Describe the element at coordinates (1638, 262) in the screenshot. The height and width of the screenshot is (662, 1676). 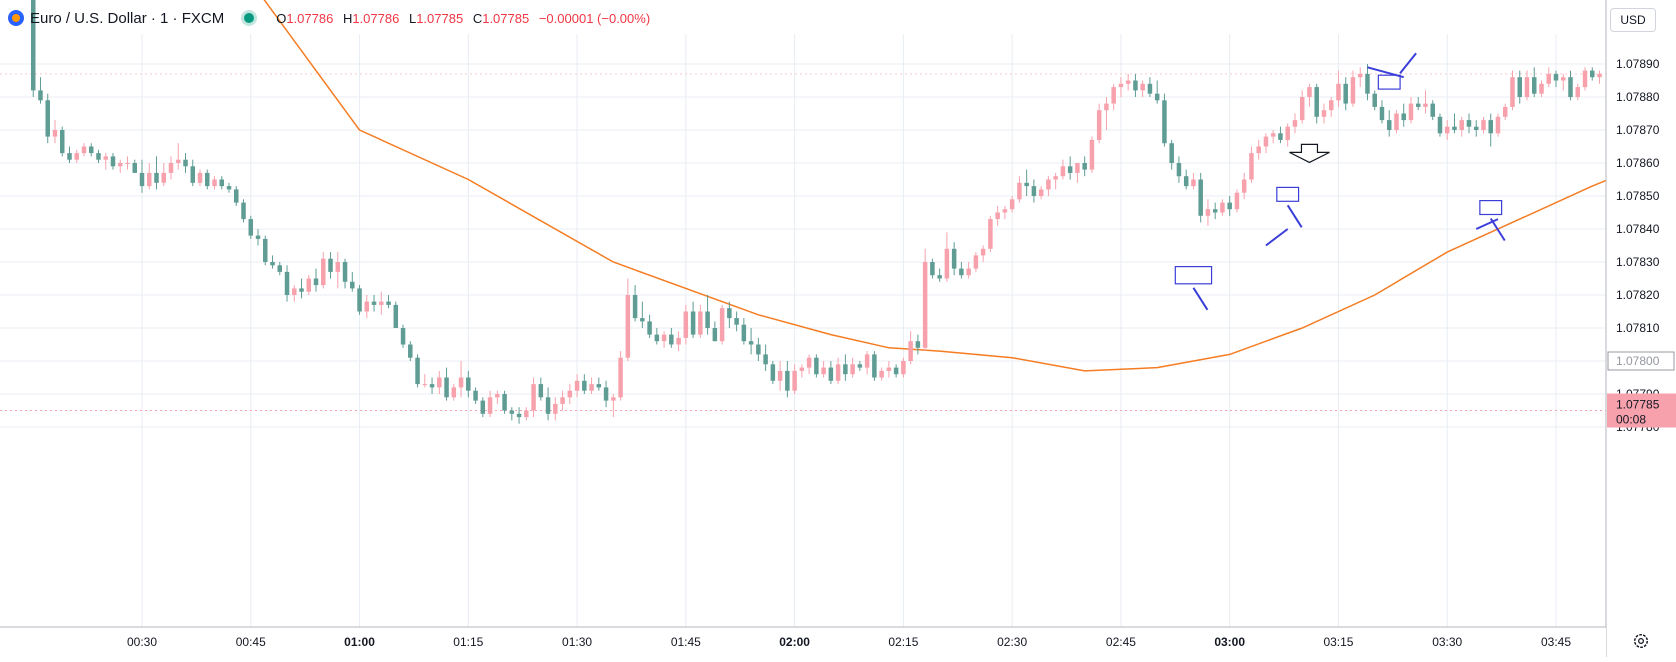
I see `price-tick-label: 1.07830` at that location.